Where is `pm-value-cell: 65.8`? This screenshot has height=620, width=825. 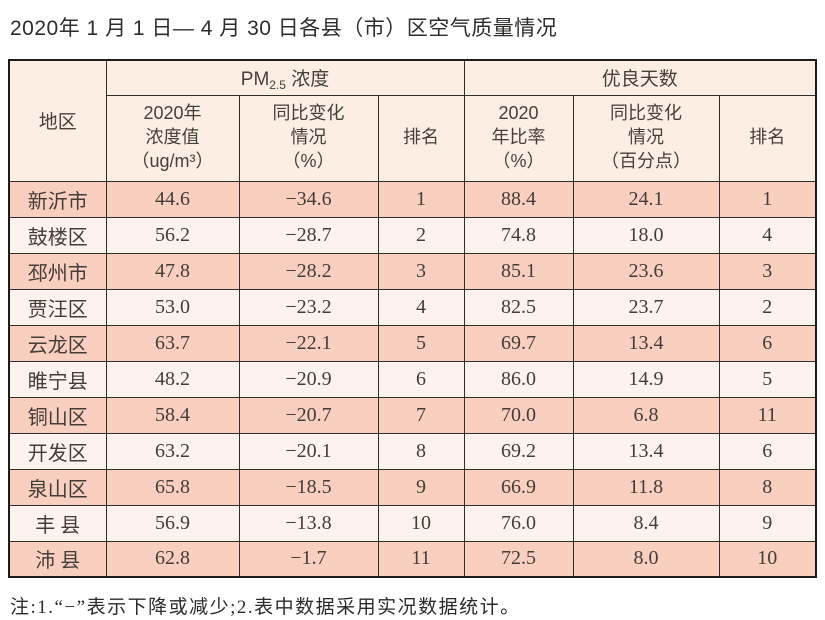 pm-value-cell: 65.8 is located at coordinates (172, 487).